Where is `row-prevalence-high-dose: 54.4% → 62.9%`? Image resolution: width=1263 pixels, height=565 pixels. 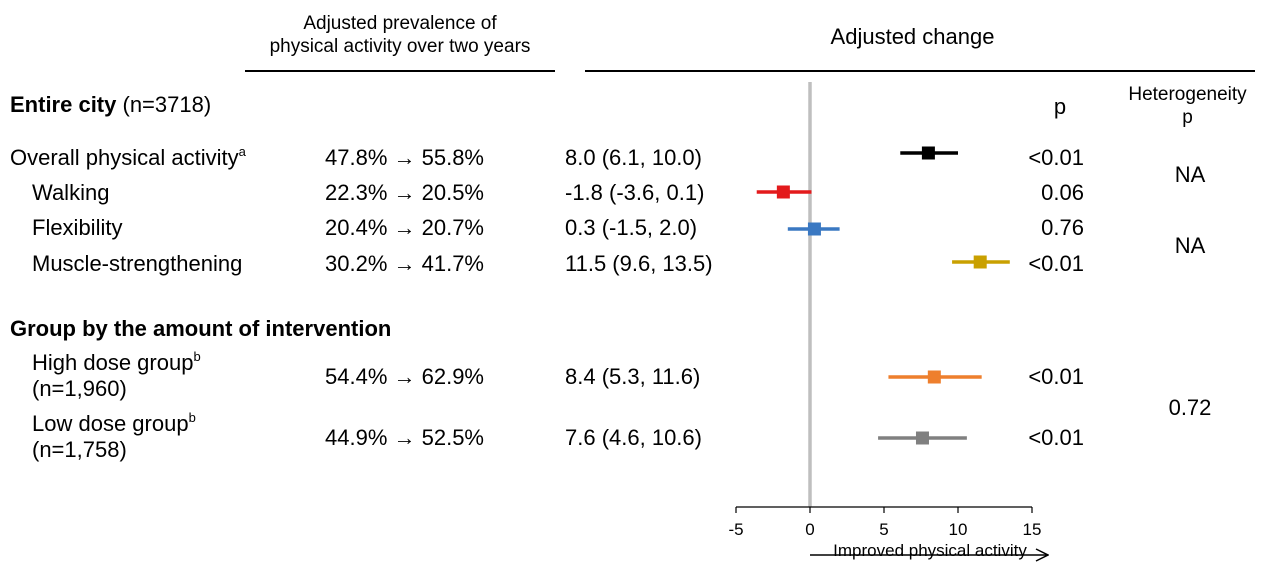
row-prevalence-high-dose: 54.4% → 62.9% is located at coordinates (404, 376).